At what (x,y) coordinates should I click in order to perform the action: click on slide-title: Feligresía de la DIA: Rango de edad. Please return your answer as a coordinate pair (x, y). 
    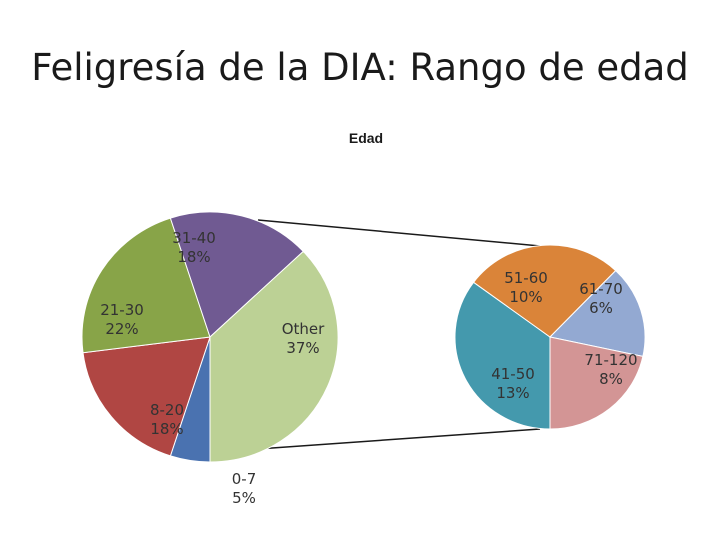
    Looking at the image, I should click on (360, 67).